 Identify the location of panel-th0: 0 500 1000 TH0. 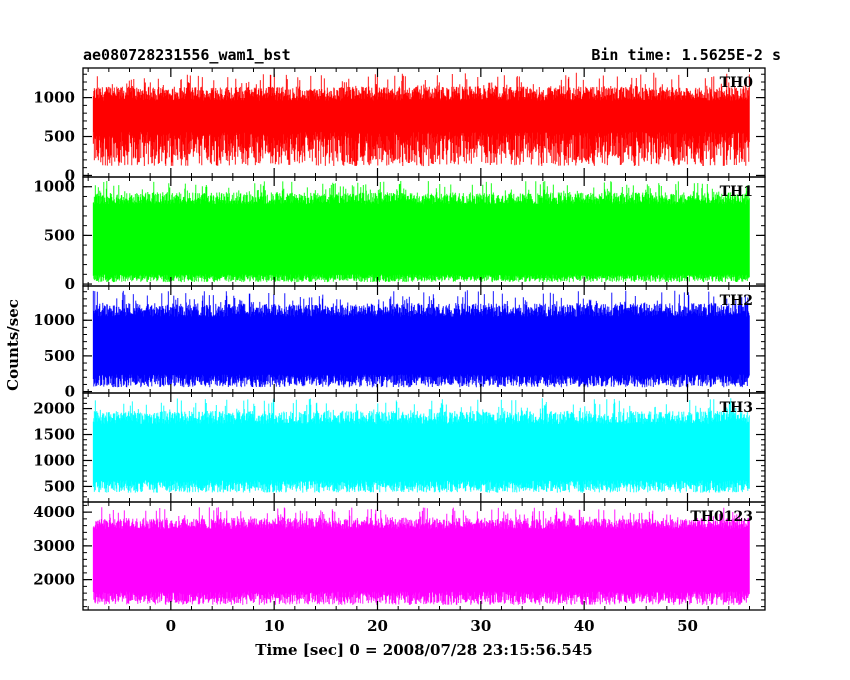
(399, 125).